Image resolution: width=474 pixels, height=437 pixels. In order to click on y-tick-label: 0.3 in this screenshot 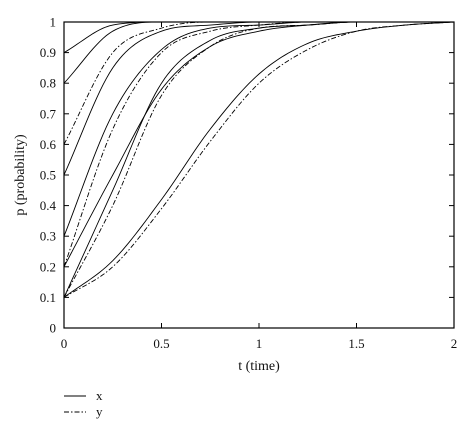, I will do `click(48, 236)`.